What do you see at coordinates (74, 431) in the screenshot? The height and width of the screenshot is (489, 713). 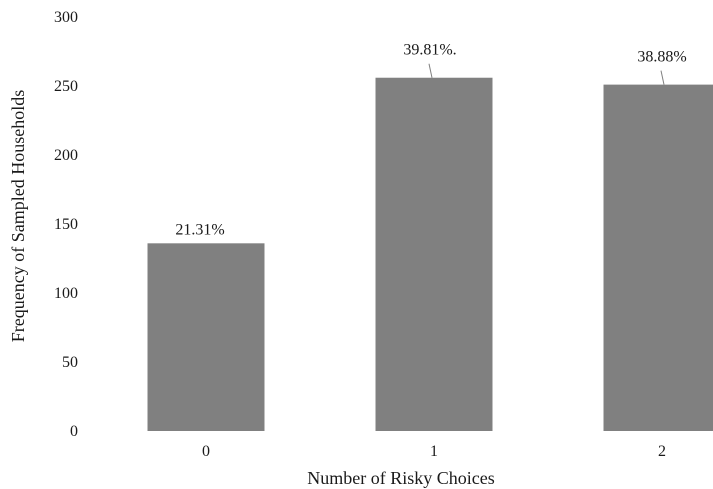 I see `y-tick-label: 0` at bounding box center [74, 431].